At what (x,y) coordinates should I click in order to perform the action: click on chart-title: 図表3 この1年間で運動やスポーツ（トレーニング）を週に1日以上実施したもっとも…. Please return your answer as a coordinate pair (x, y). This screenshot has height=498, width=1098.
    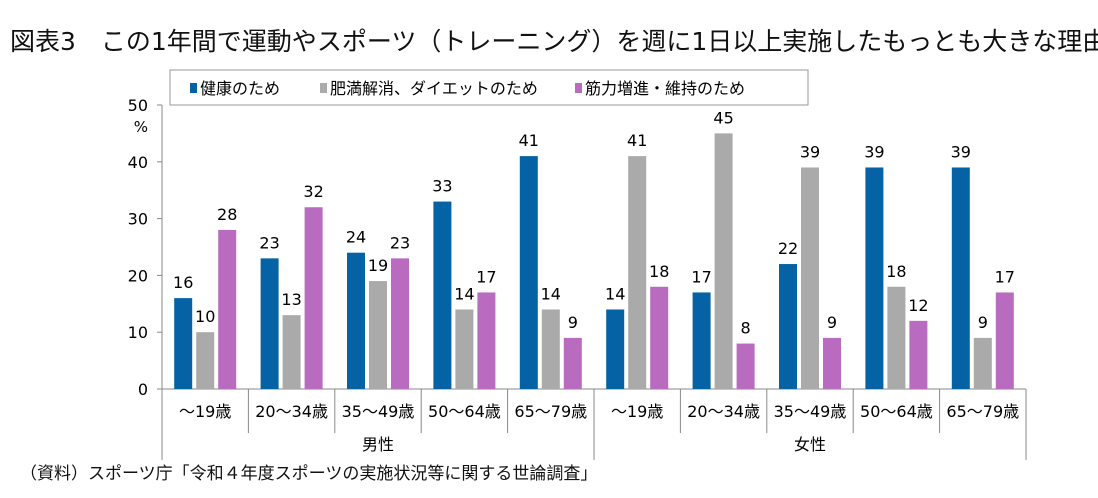
    Looking at the image, I should click on (554, 41).